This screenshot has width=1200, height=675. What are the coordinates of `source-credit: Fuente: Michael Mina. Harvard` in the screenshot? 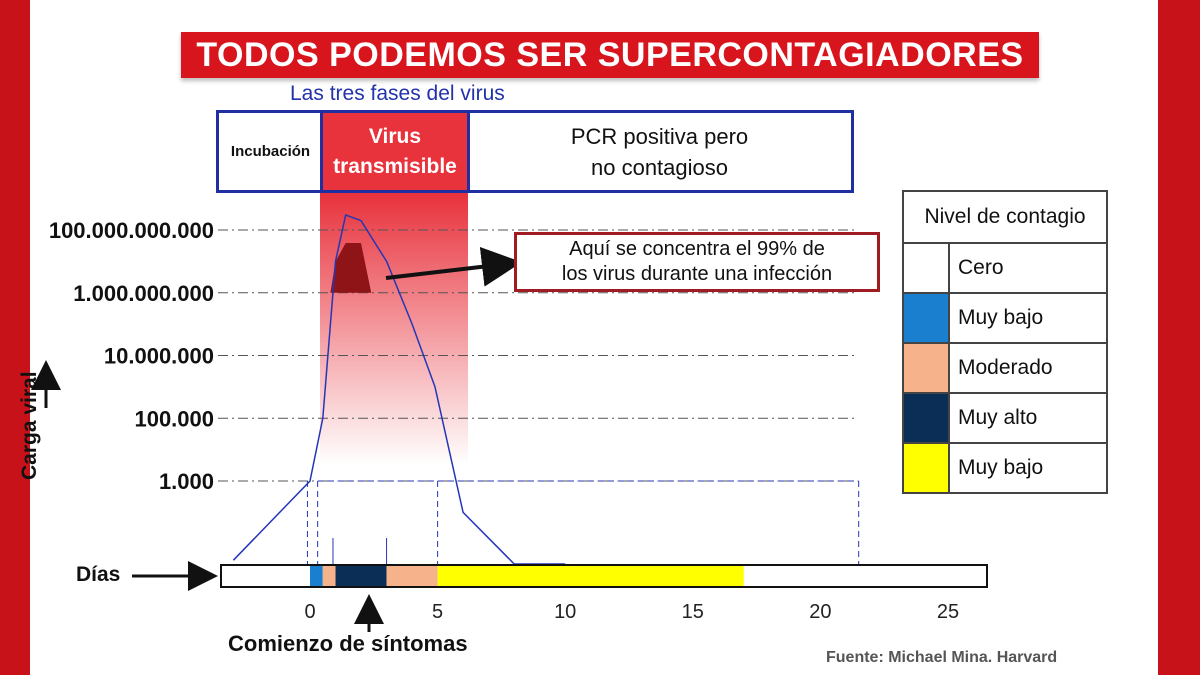 It's located at (942, 657).